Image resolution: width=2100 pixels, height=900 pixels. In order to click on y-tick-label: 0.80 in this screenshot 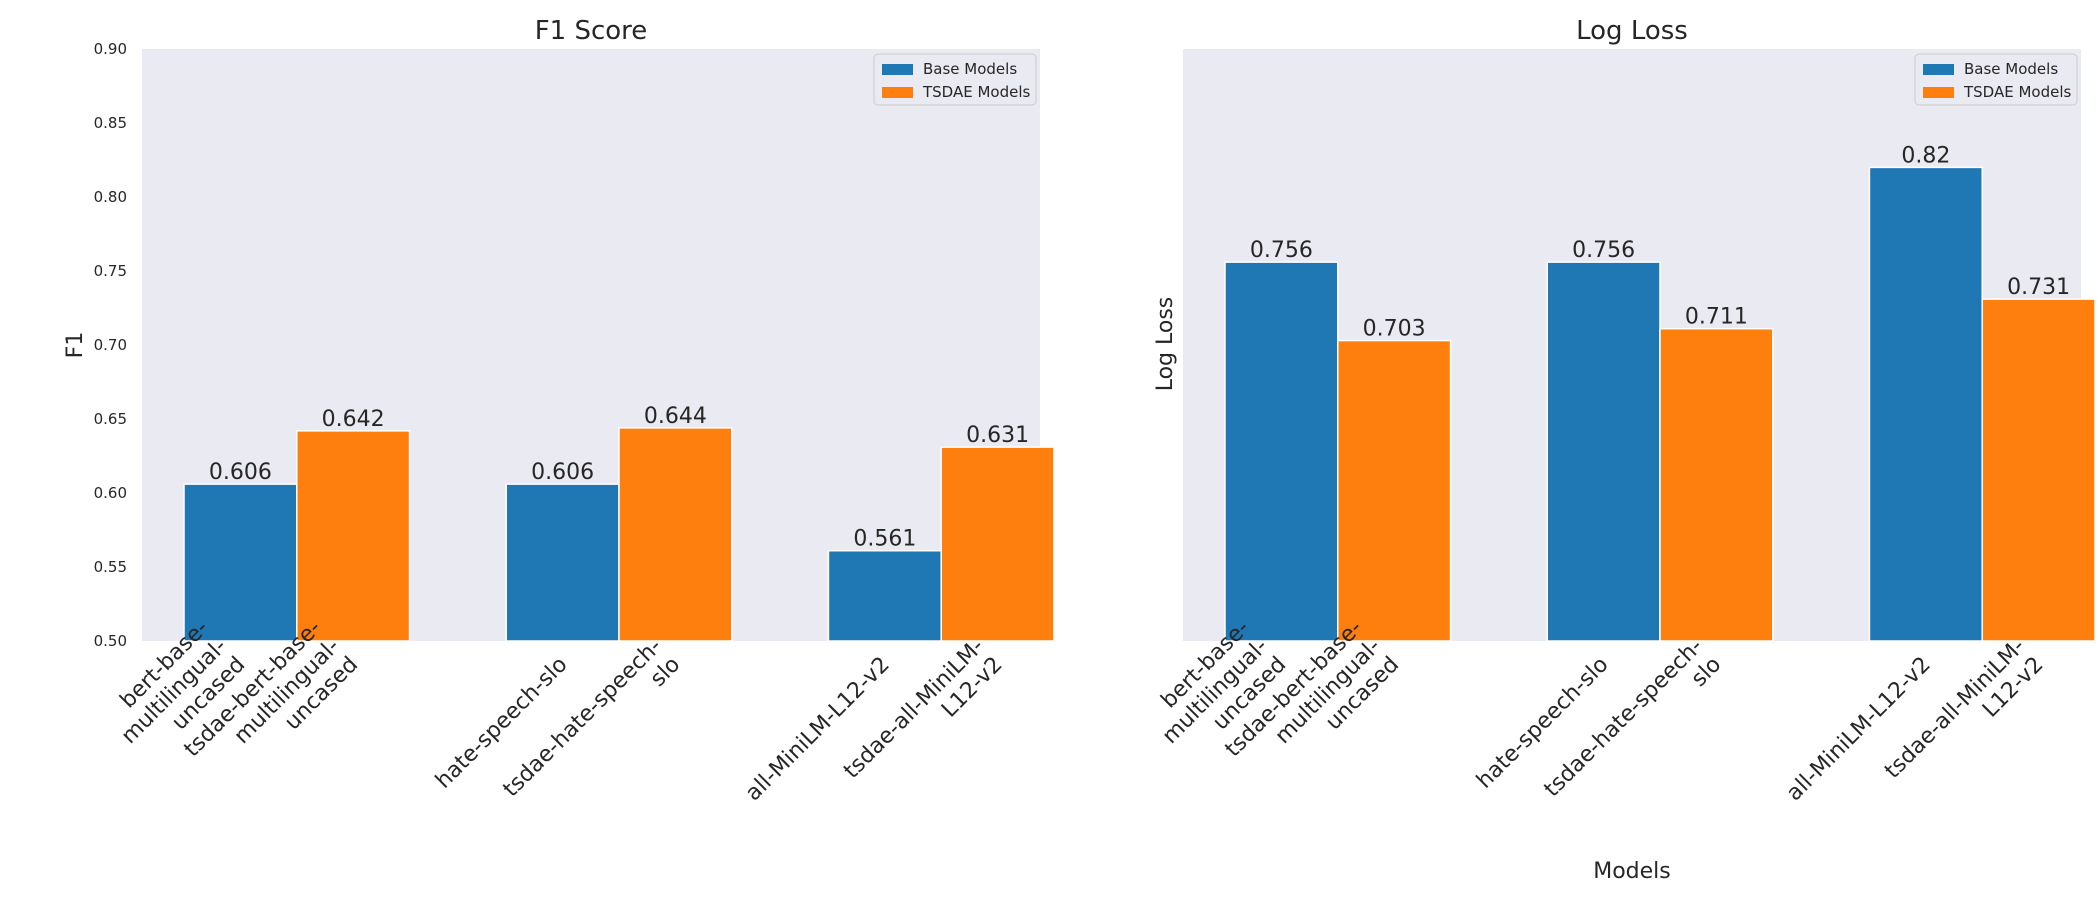, I will do `click(110, 197)`.